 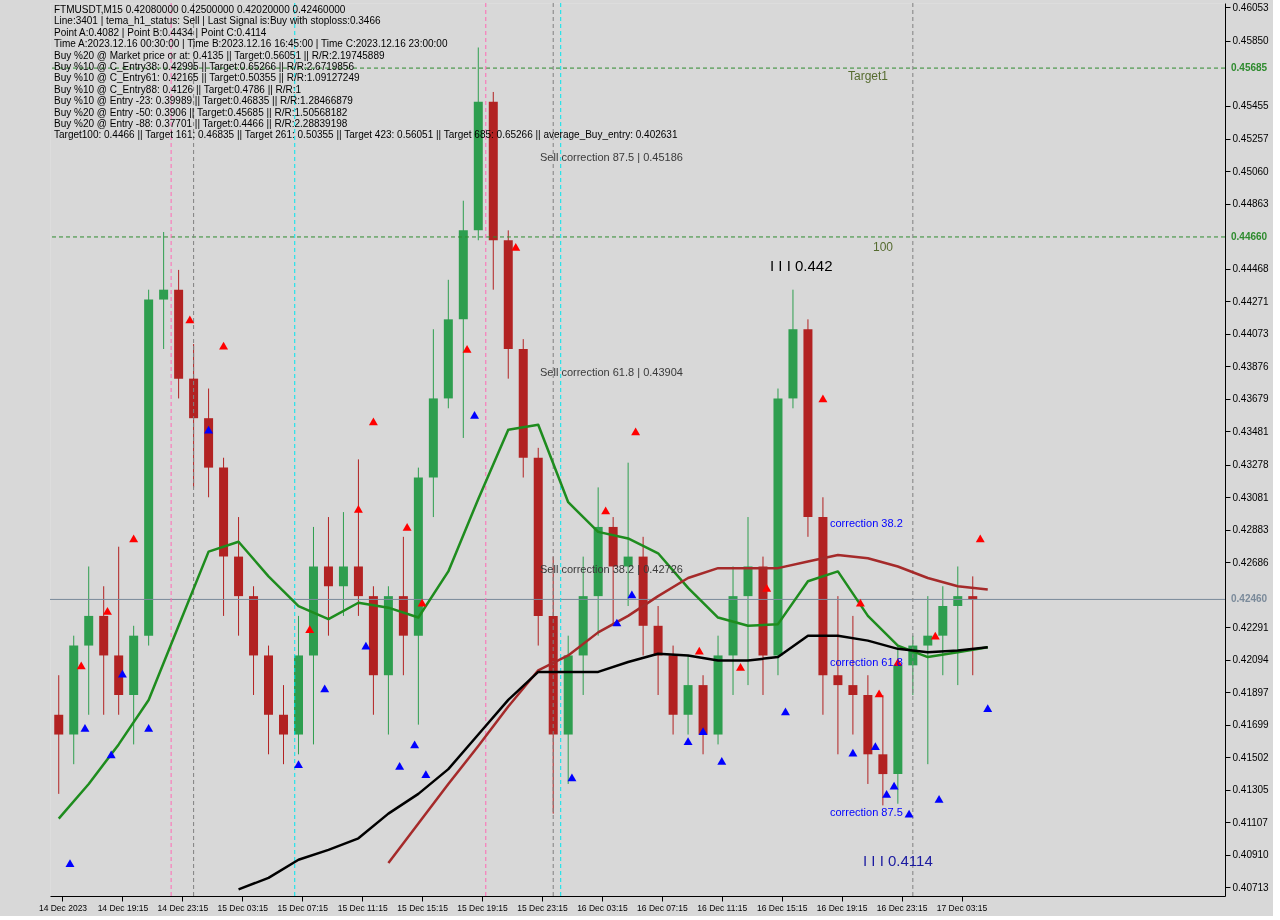 What do you see at coordinates (207, 78) in the screenshot?
I see `annotation: Buy %10 @ C_Entry61: 0.42165 || Target:0.50355 || R/R:1.09127249` at bounding box center [207, 78].